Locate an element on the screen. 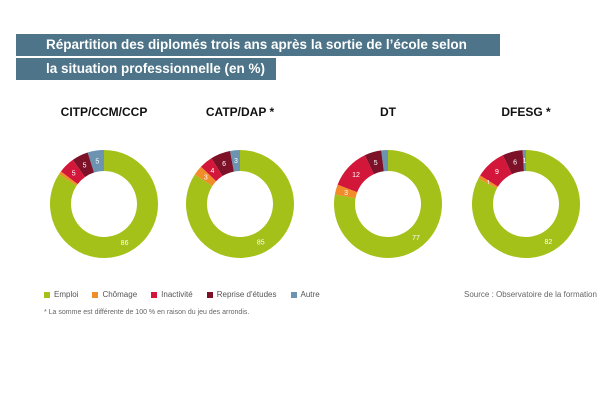 The image size is (600, 400). legend-label-reprise-etudes: Reprise d'études is located at coordinates (246, 294).